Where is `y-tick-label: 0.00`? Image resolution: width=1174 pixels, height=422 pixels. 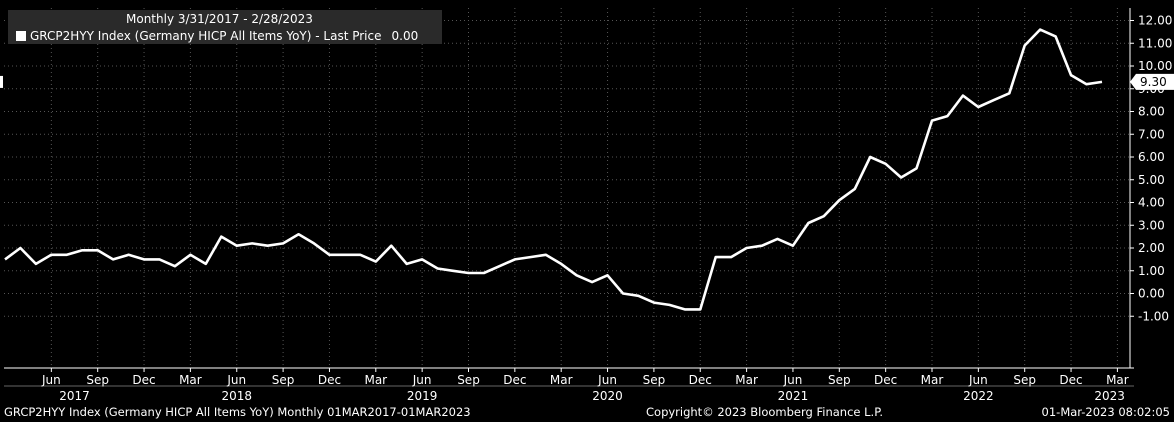
y-tick-label: 0.00 is located at coordinates (1151, 294).